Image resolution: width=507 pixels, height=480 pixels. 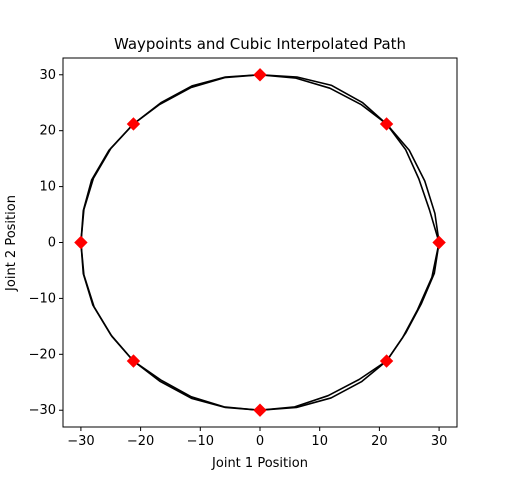 What do you see at coordinates (42, 298) in the screenshot?
I see `y-tick-label: −10` at bounding box center [42, 298].